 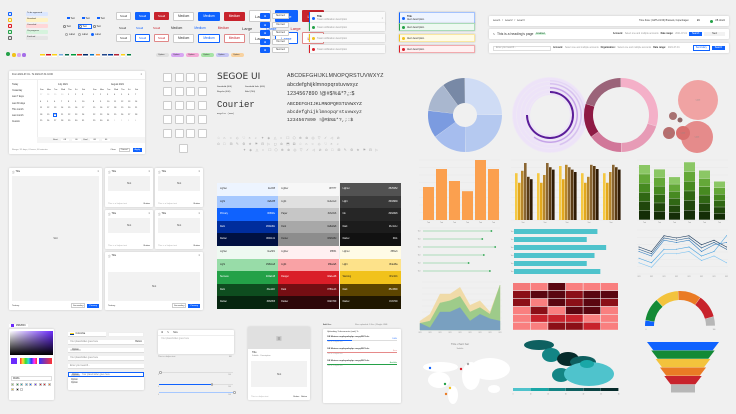 I want to click on organization-select: Select one and multiple accounts, so click(x=634, y=48).